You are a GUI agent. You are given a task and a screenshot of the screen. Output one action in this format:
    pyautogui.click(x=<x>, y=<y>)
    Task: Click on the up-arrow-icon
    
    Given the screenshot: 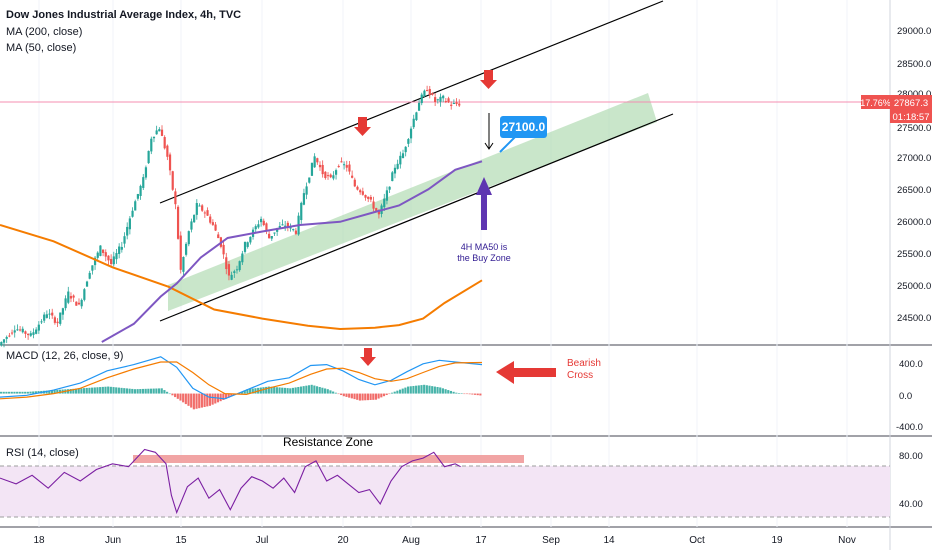 What is the action you would take?
    pyautogui.click(x=484, y=203)
    